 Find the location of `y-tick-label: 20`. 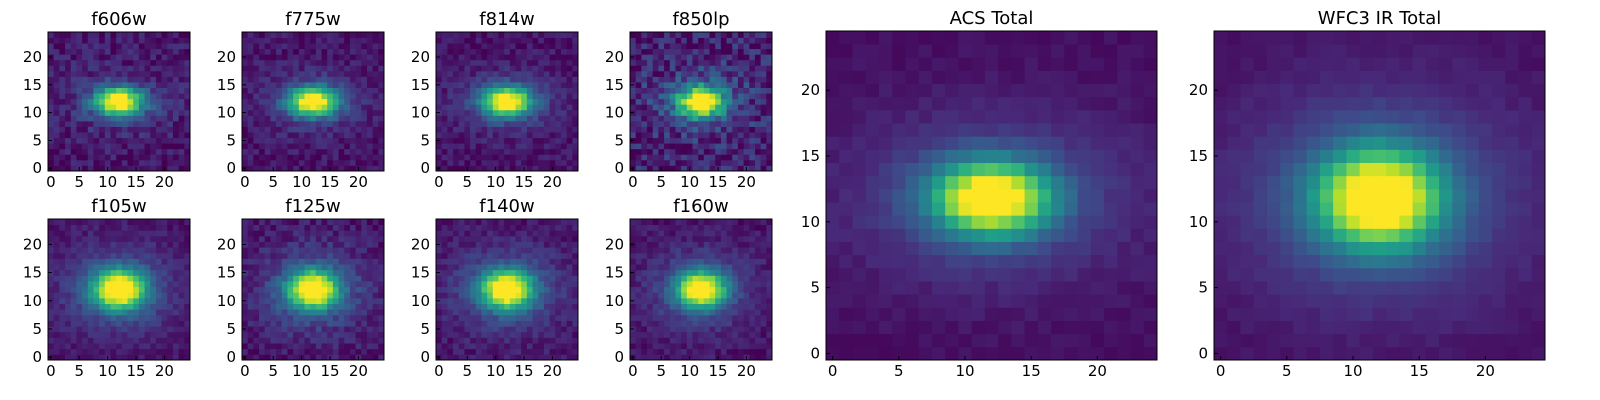

y-tick-label: 20 is located at coordinates (226, 244).